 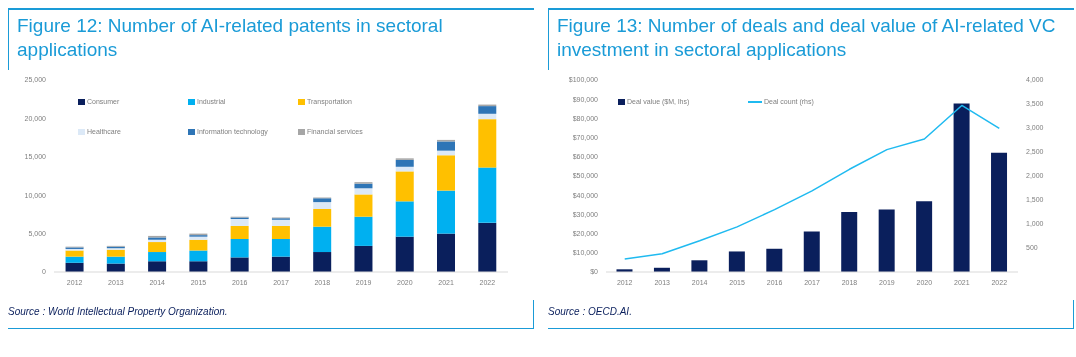 What do you see at coordinates (806, 37) in the screenshot?
I see `chart-title: Figure 13: Number of deals and deal value of AI-related VC investment in sectoral applications` at bounding box center [806, 37].